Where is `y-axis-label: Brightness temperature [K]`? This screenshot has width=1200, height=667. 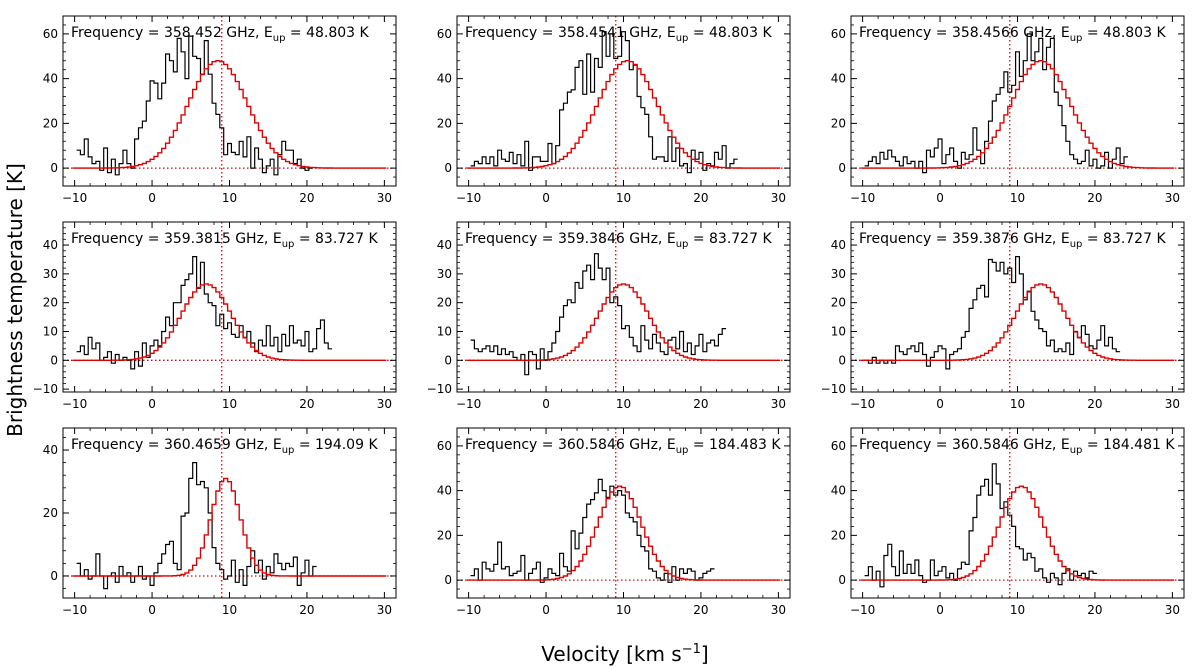 y-axis-label: Brightness temperature [K] is located at coordinates (15, 300).